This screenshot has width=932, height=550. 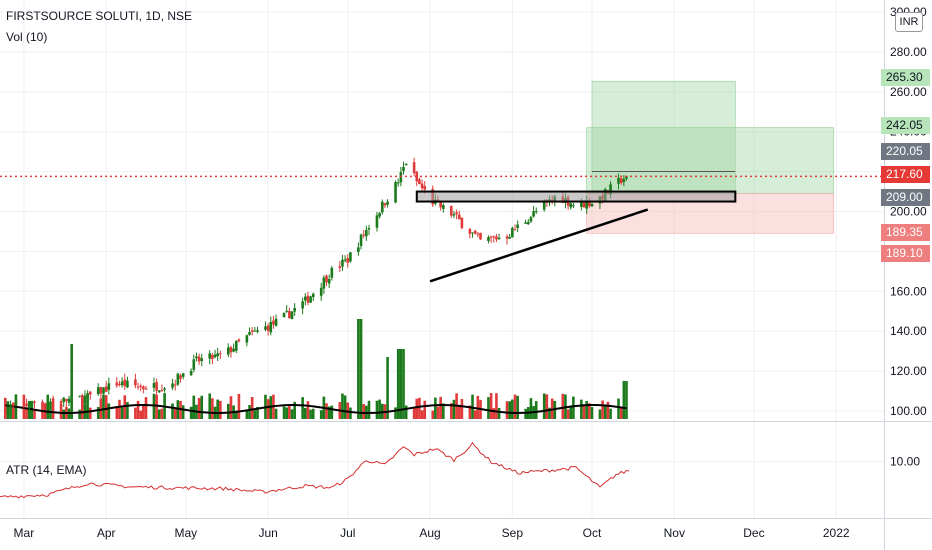 What do you see at coordinates (909, 22) in the screenshot?
I see `currency-badge: INR` at bounding box center [909, 22].